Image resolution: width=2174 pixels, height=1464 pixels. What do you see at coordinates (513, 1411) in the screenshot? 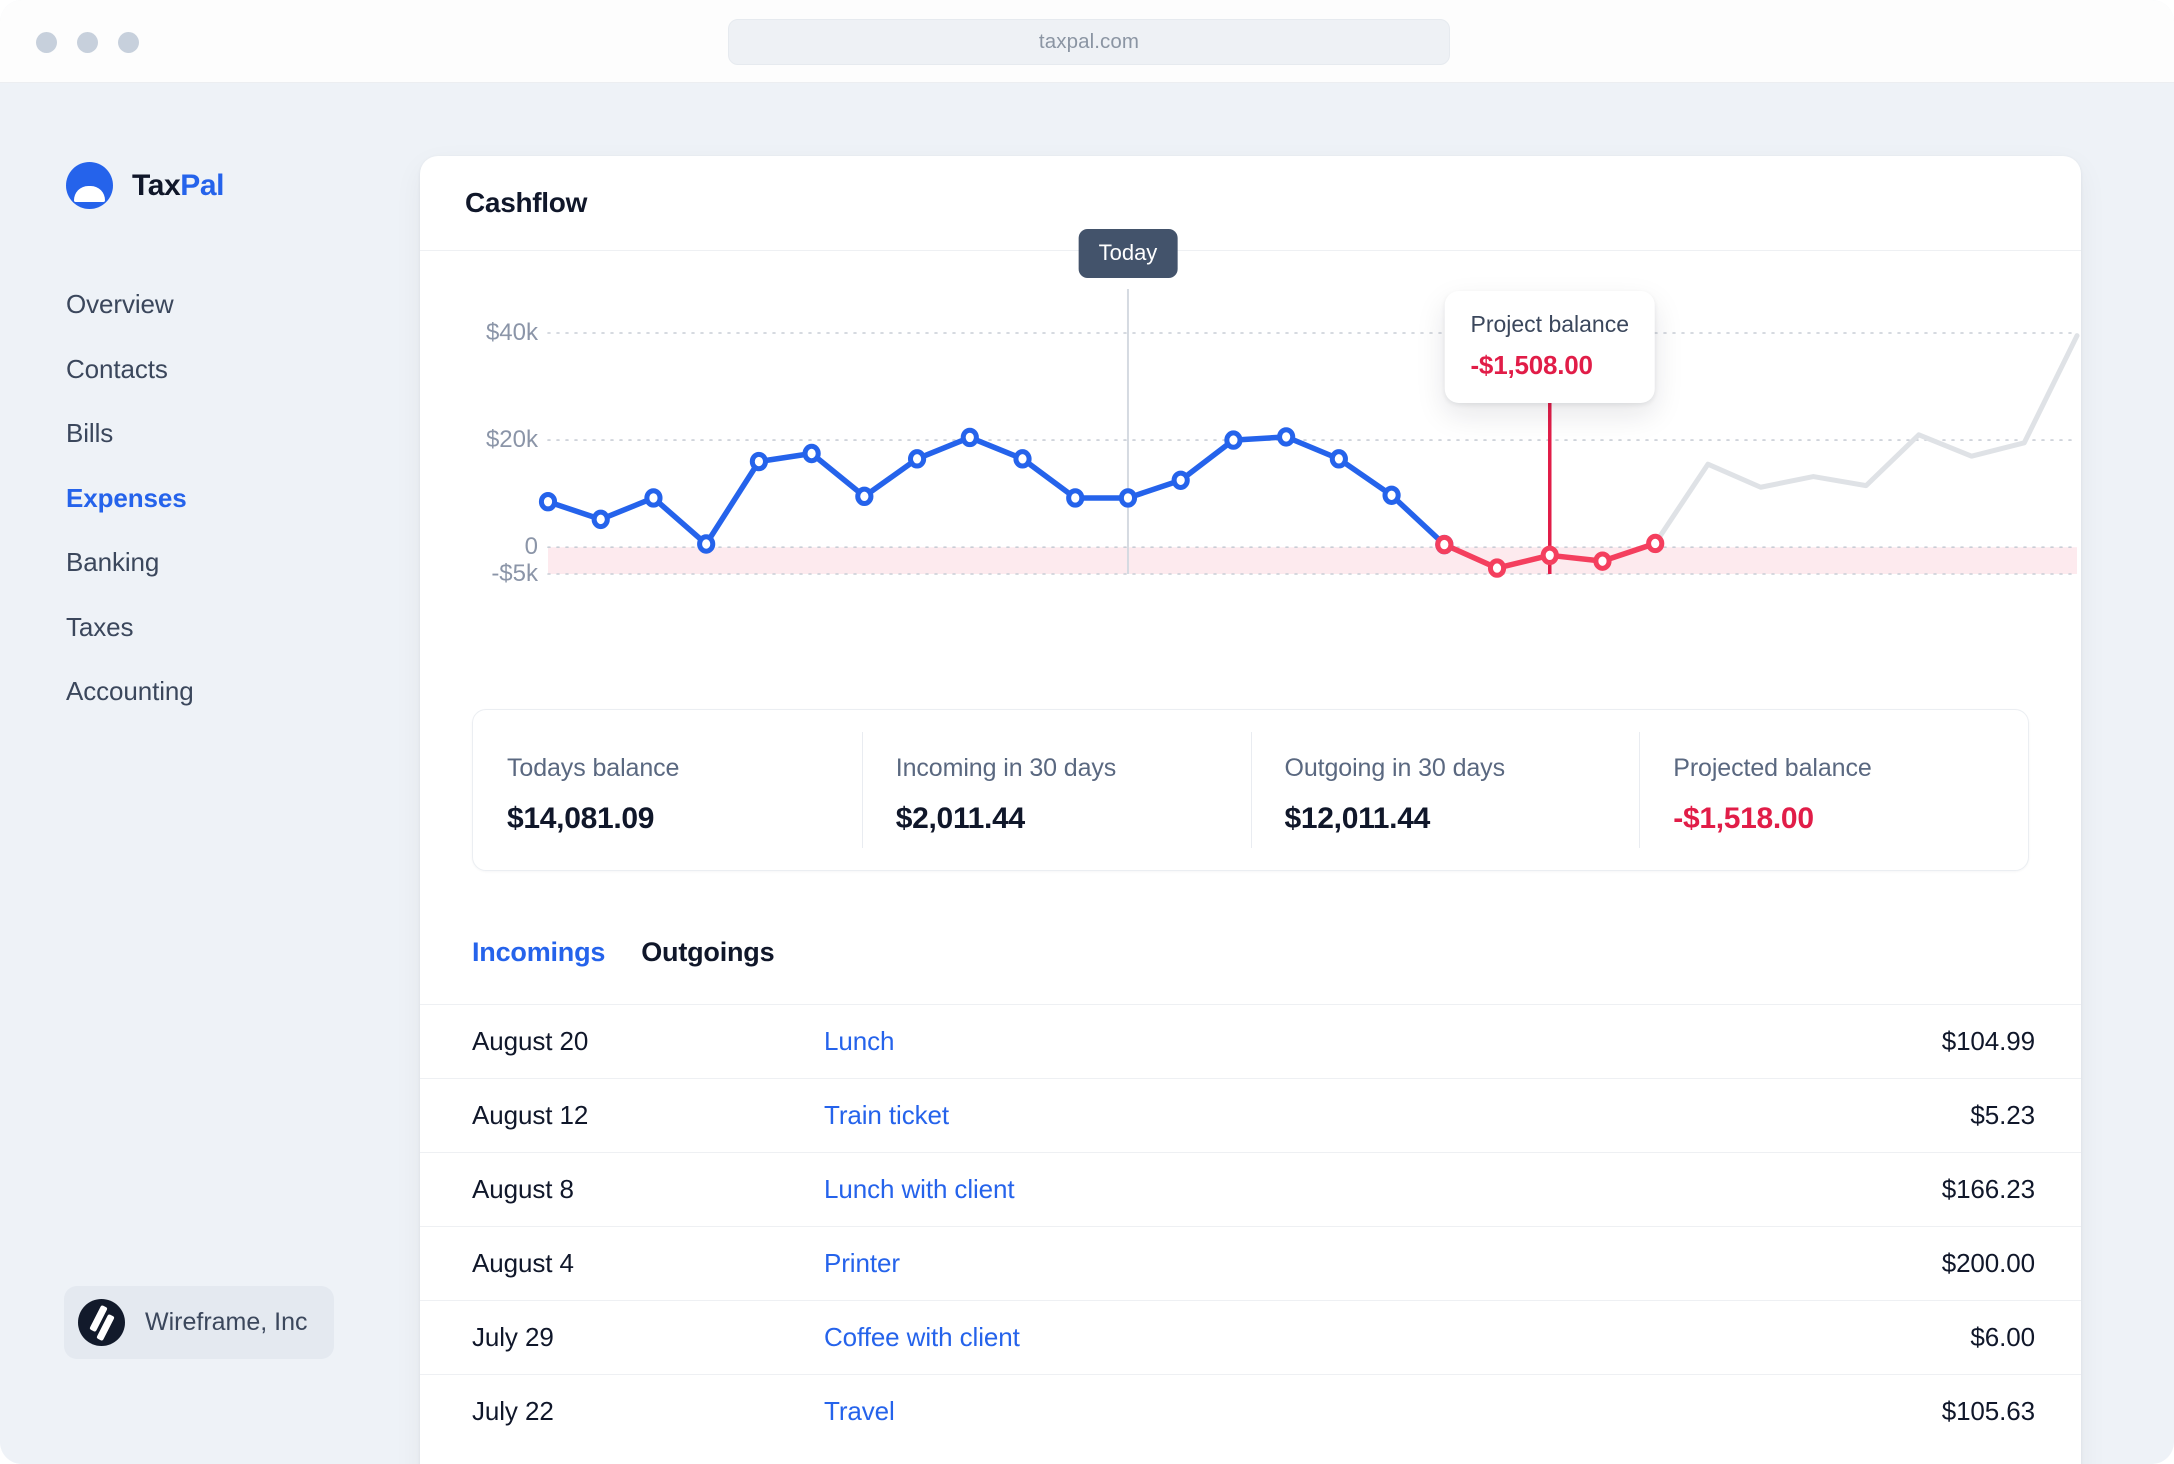
I see `transaction-date: July 22` at bounding box center [513, 1411].